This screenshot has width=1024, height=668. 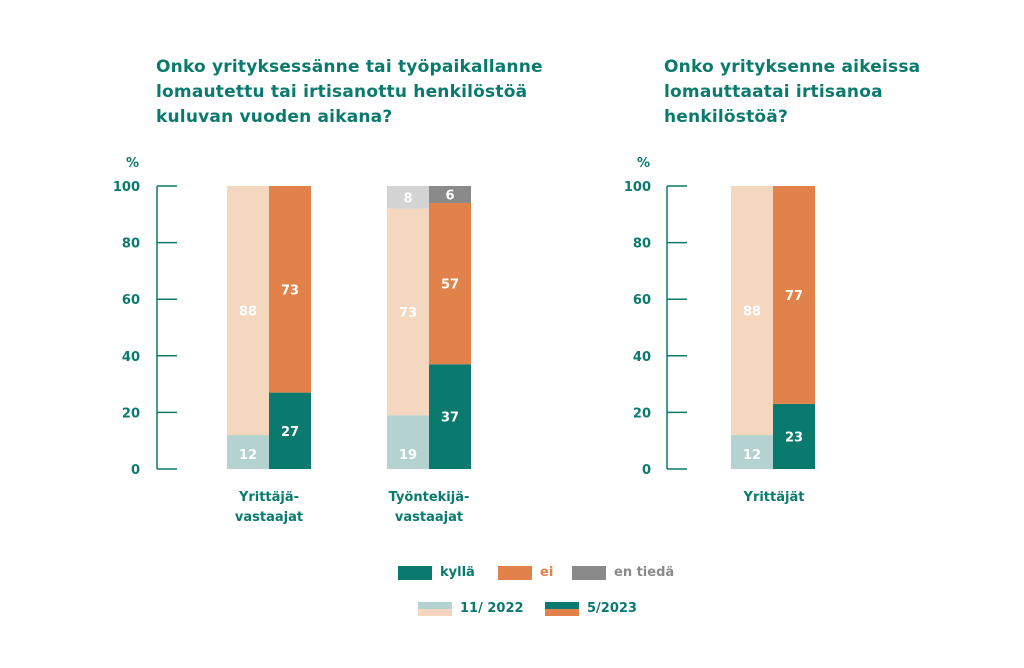 I want to click on legend-swatch-no, so click(x=515, y=572).